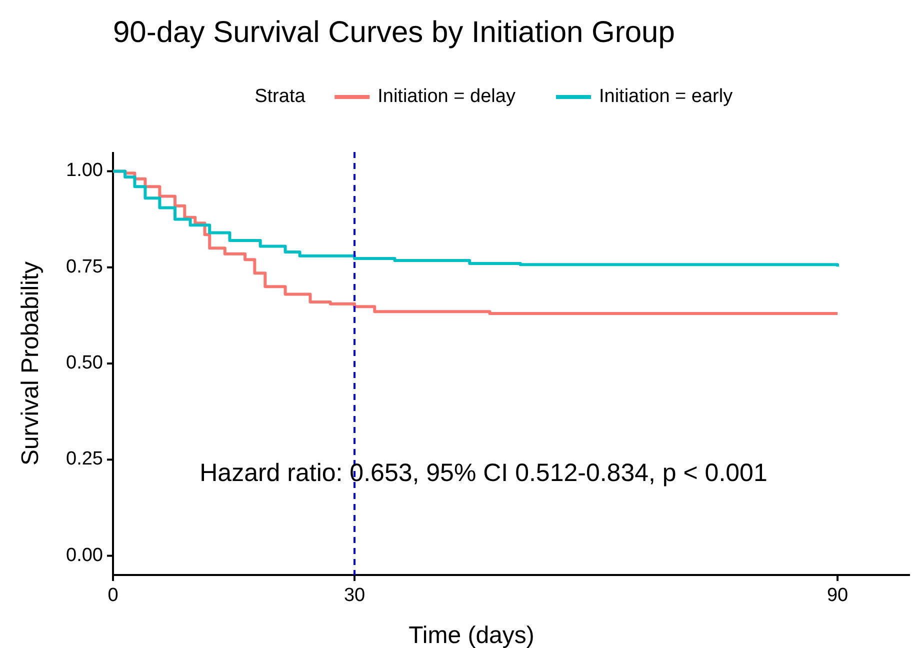  What do you see at coordinates (84, 267) in the screenshot?
I see `y-tick-label: 0.75` at bounding box center [84, 267].